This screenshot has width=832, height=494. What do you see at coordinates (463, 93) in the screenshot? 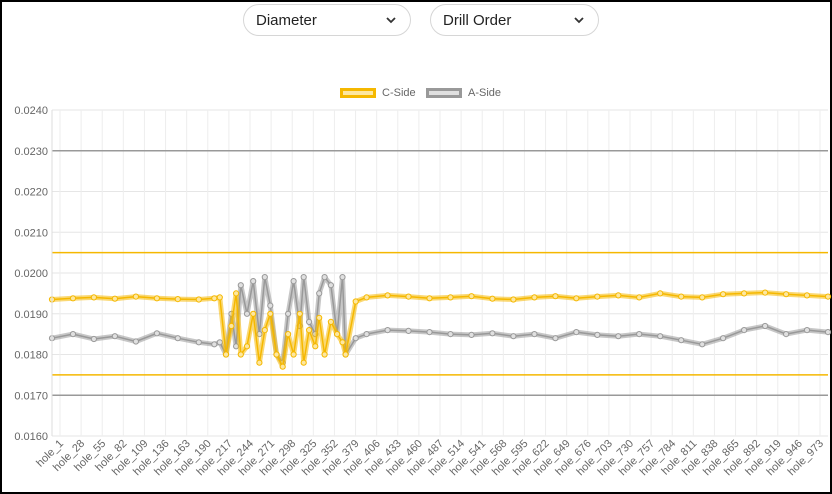
I see `legend-item-a-side: A-Side` at bounding box center [463, 93].